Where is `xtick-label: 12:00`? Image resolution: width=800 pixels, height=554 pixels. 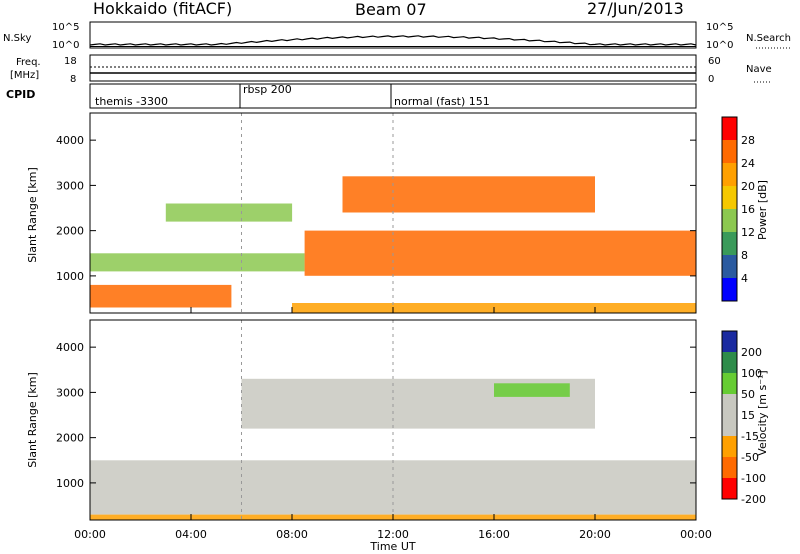
xtick-label: 12:00 is located at coordinates (393, 534).